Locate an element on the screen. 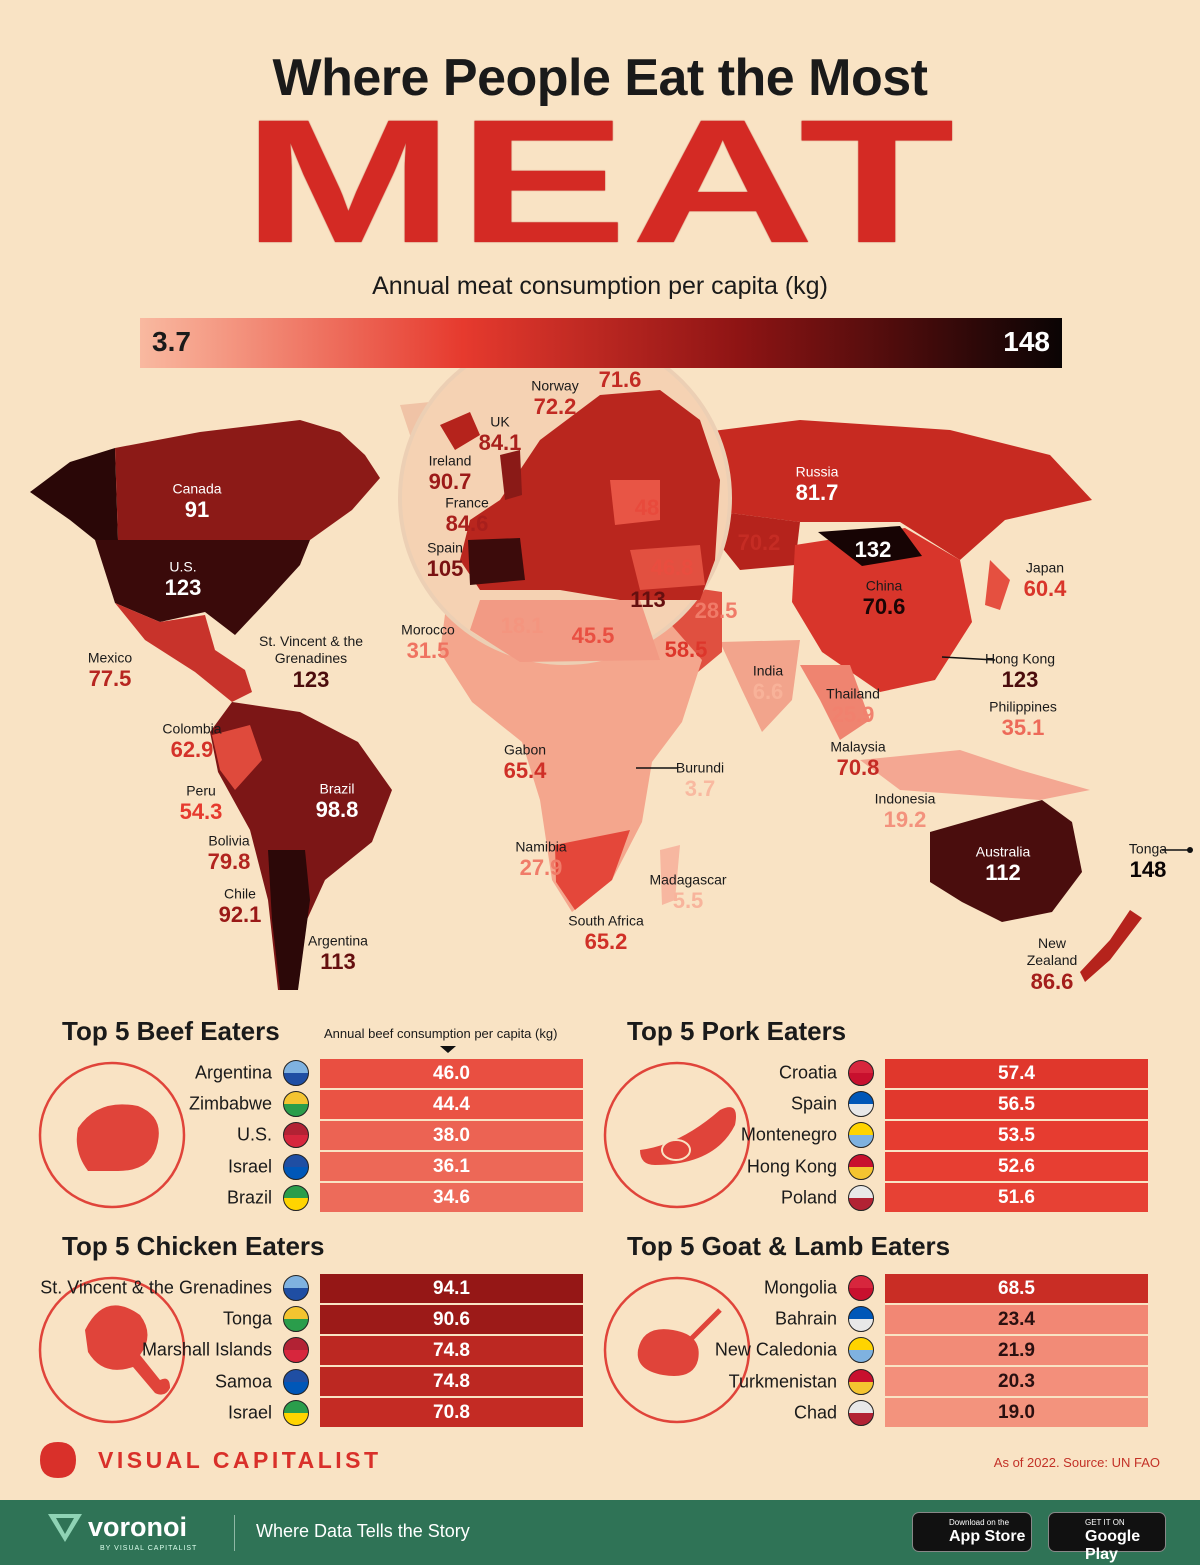 The height and width of the screenshot is (1565, 1200). map-label-value: 112 is located at coordinates (1003, 872).